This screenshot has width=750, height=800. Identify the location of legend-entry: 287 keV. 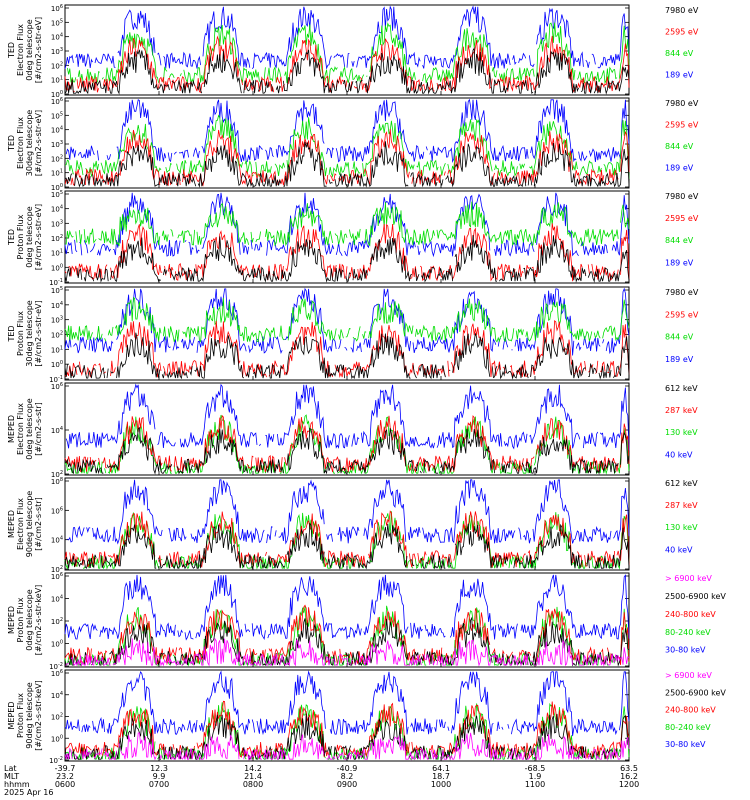
(681, 505).